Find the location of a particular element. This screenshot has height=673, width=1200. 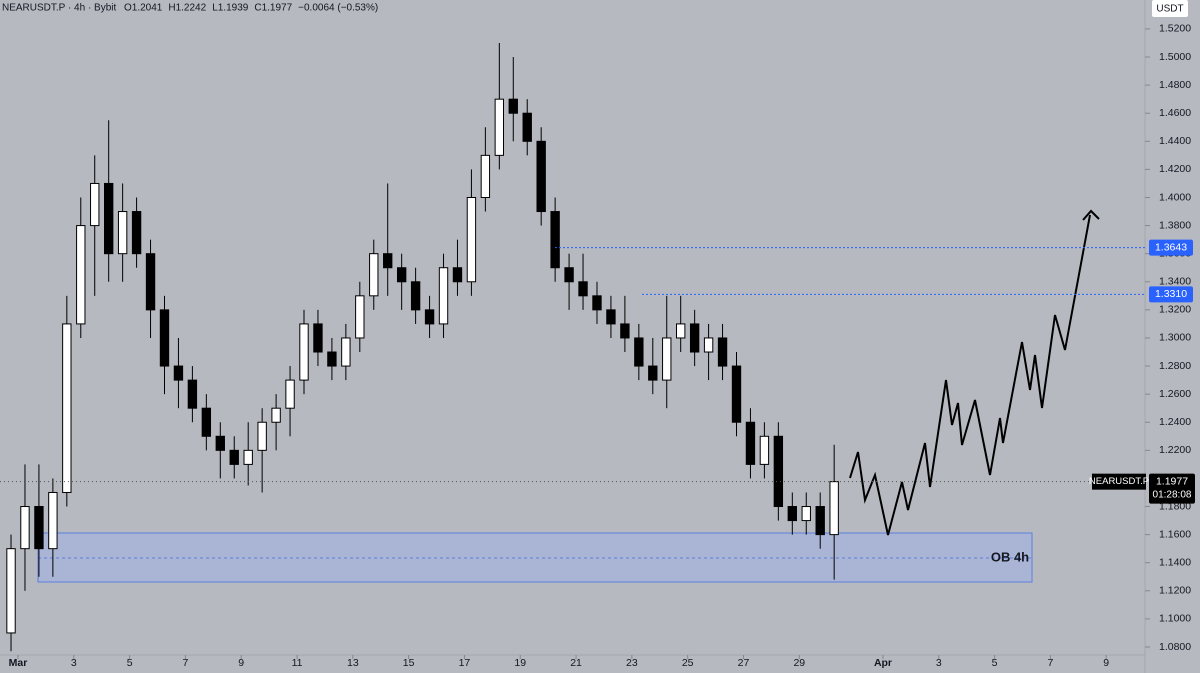

last-symbol-box is located at coordinates (1119, 481).